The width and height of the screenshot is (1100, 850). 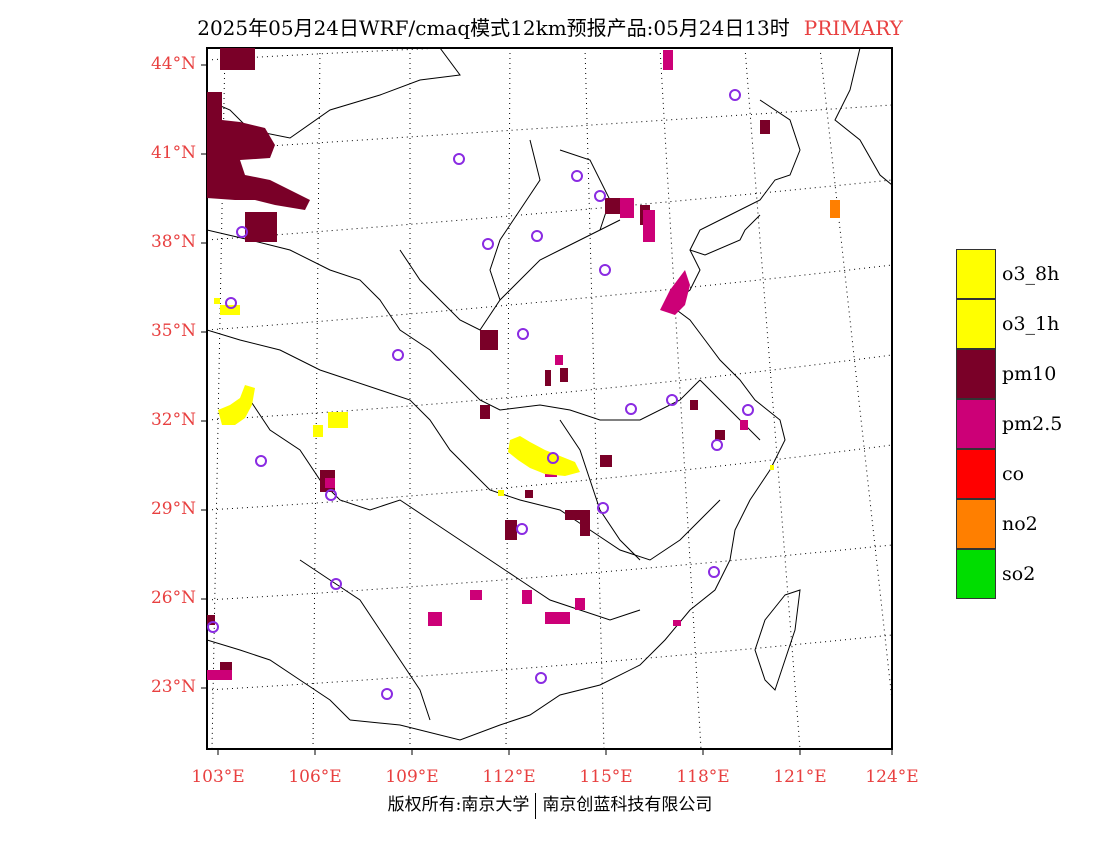 What do you see at coordinates (536, 805) in the screenshot?
I see `footer-separator` at bounding box center [536, 805].